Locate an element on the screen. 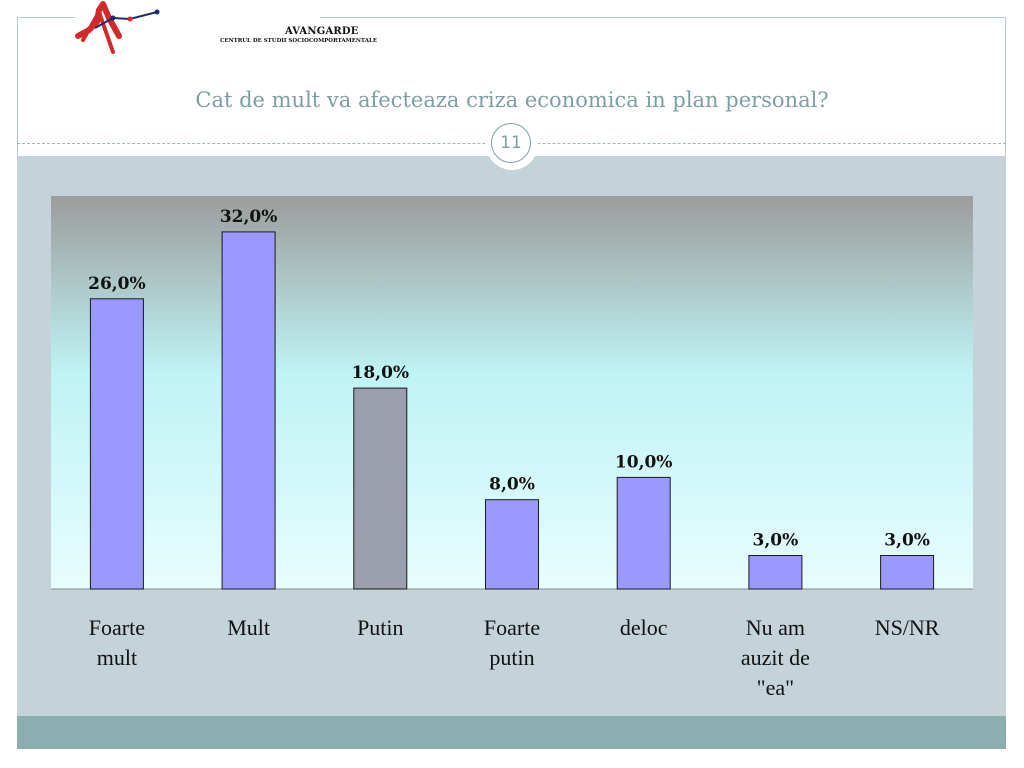  data-label: 8,0% is located at coordinates (512, 485).